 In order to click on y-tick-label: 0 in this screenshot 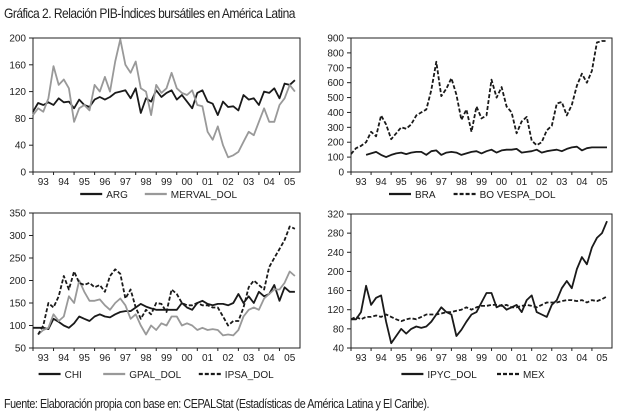, I will do `click(23, 173)`.